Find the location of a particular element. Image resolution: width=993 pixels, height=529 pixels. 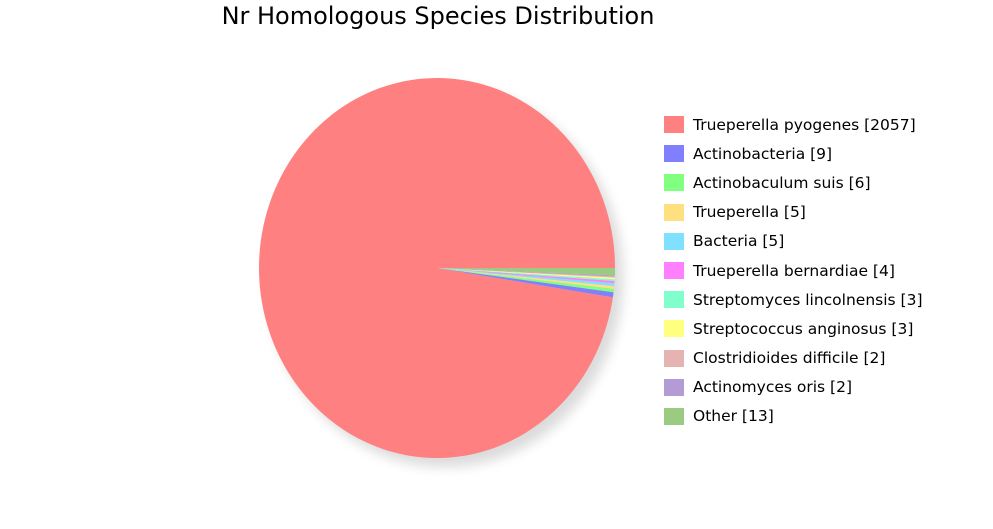

legend-label: Trueperella bernardiae [4] is located at coordinates (794, 270).